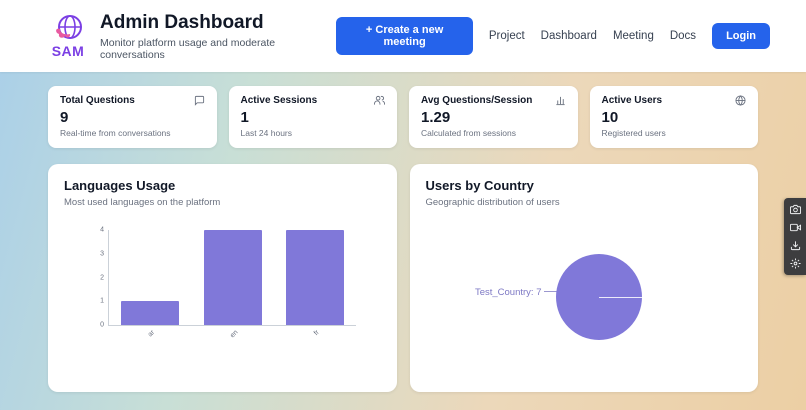 The image size is (806, 410). What do you see at coordinates (102, 254) in the screenshot?
I see `bar-chart-ytick: 3` at bounding box center [102, 254].